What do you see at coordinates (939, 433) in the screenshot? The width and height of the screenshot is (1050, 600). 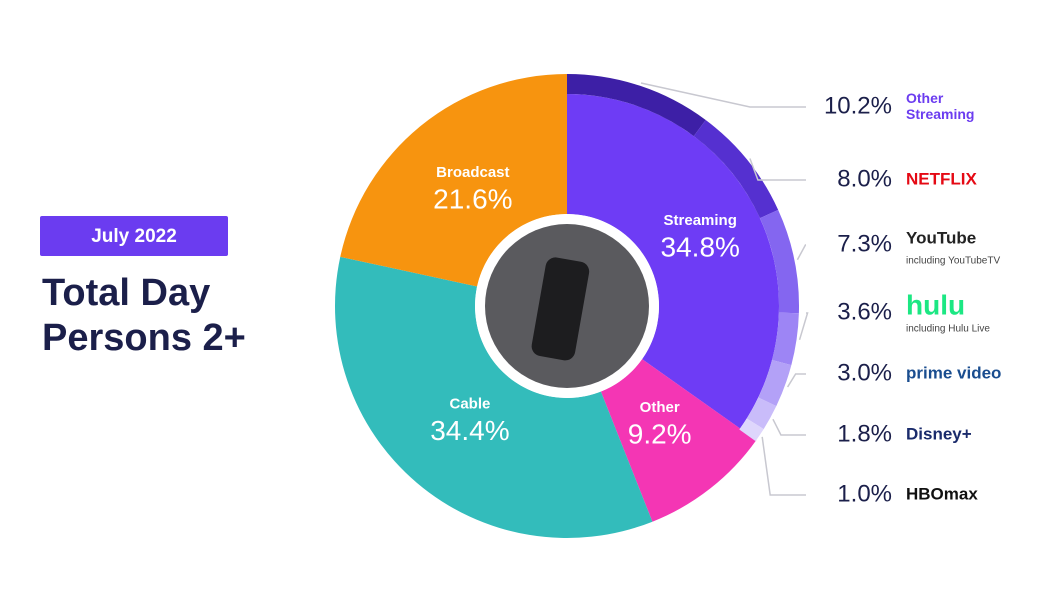 I see `brand-label: Disney+` at bounding box center [939, 433].